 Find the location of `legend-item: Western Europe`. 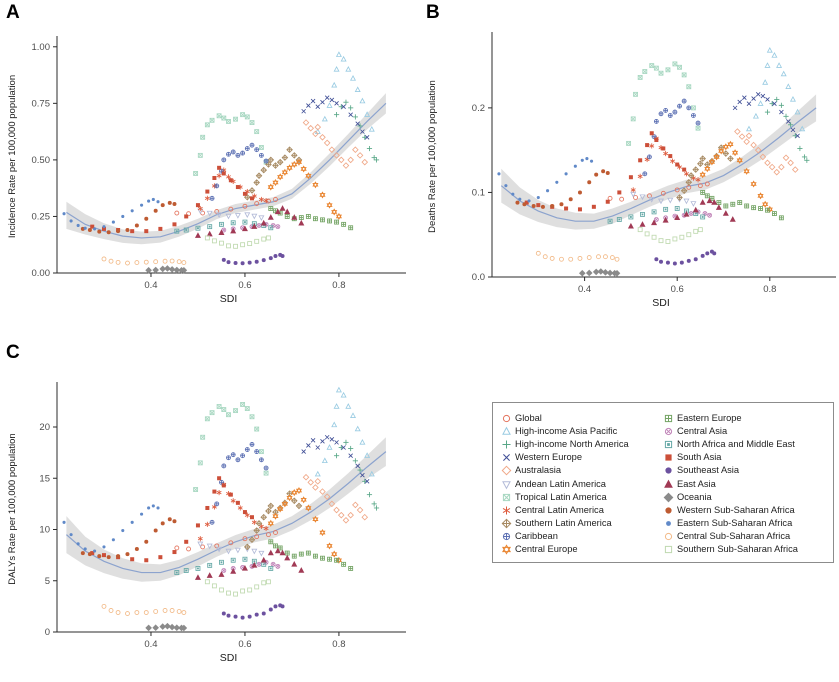

legend-item: Western Europe is located at coordinates (582, 457).